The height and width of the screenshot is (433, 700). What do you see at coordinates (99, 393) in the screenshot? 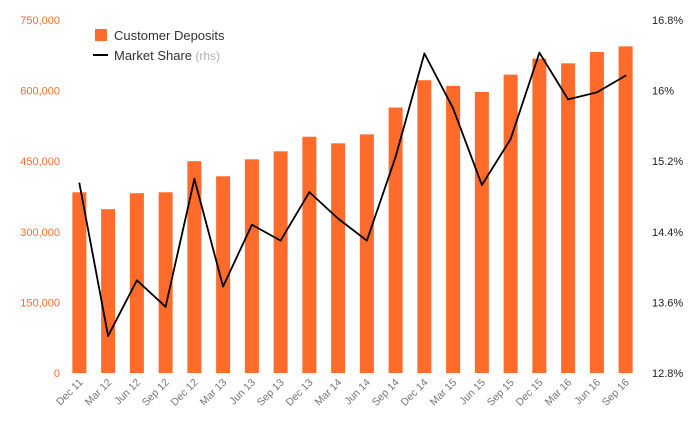
I see `x-tick-label: Mar 12` at bounding box center [99, 393].